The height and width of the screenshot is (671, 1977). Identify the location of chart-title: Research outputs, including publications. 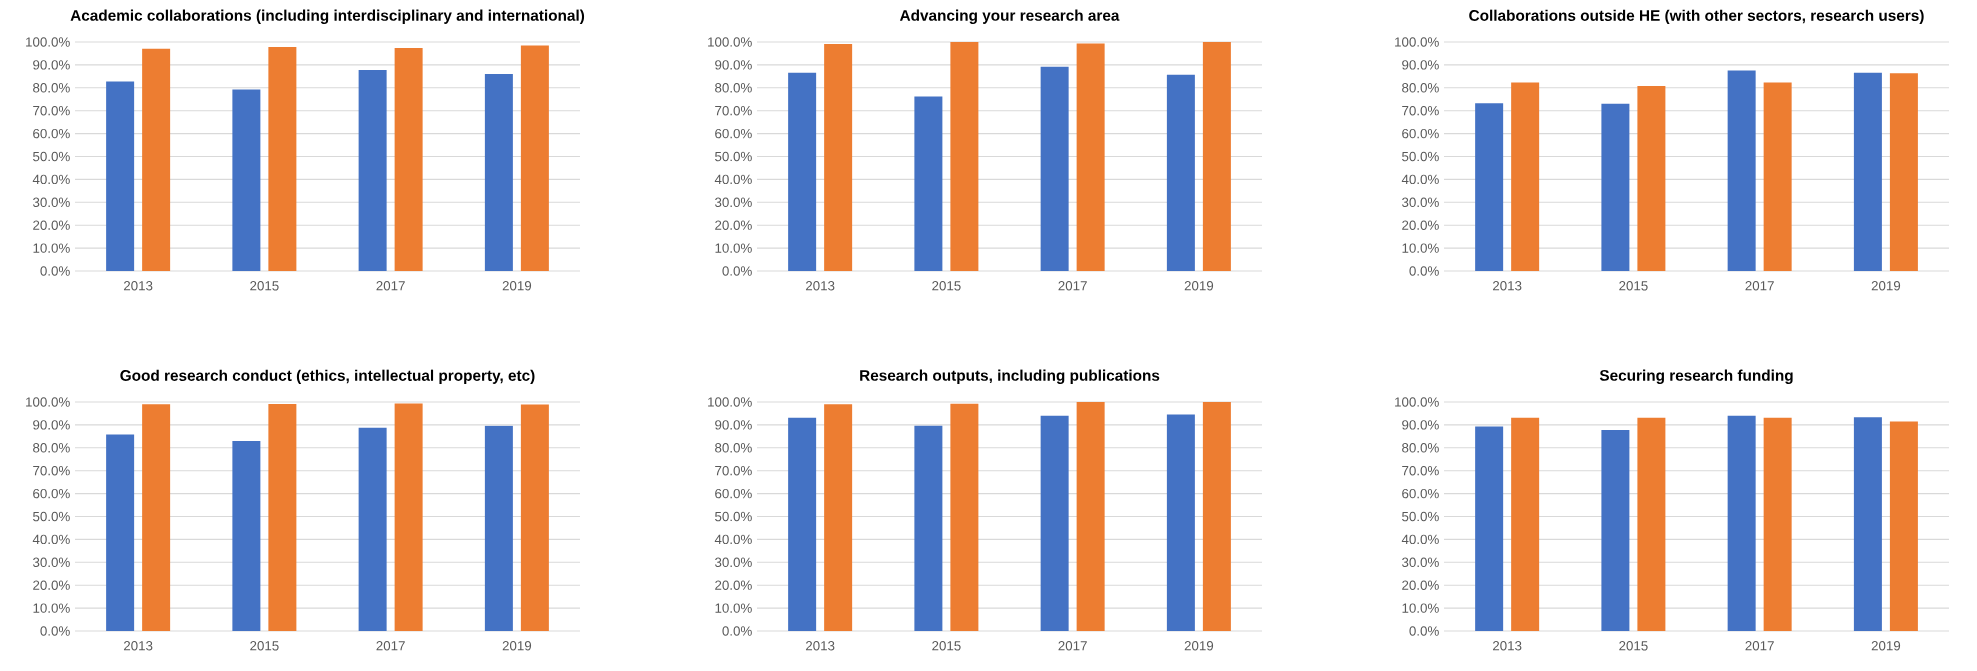
(1010, 376).